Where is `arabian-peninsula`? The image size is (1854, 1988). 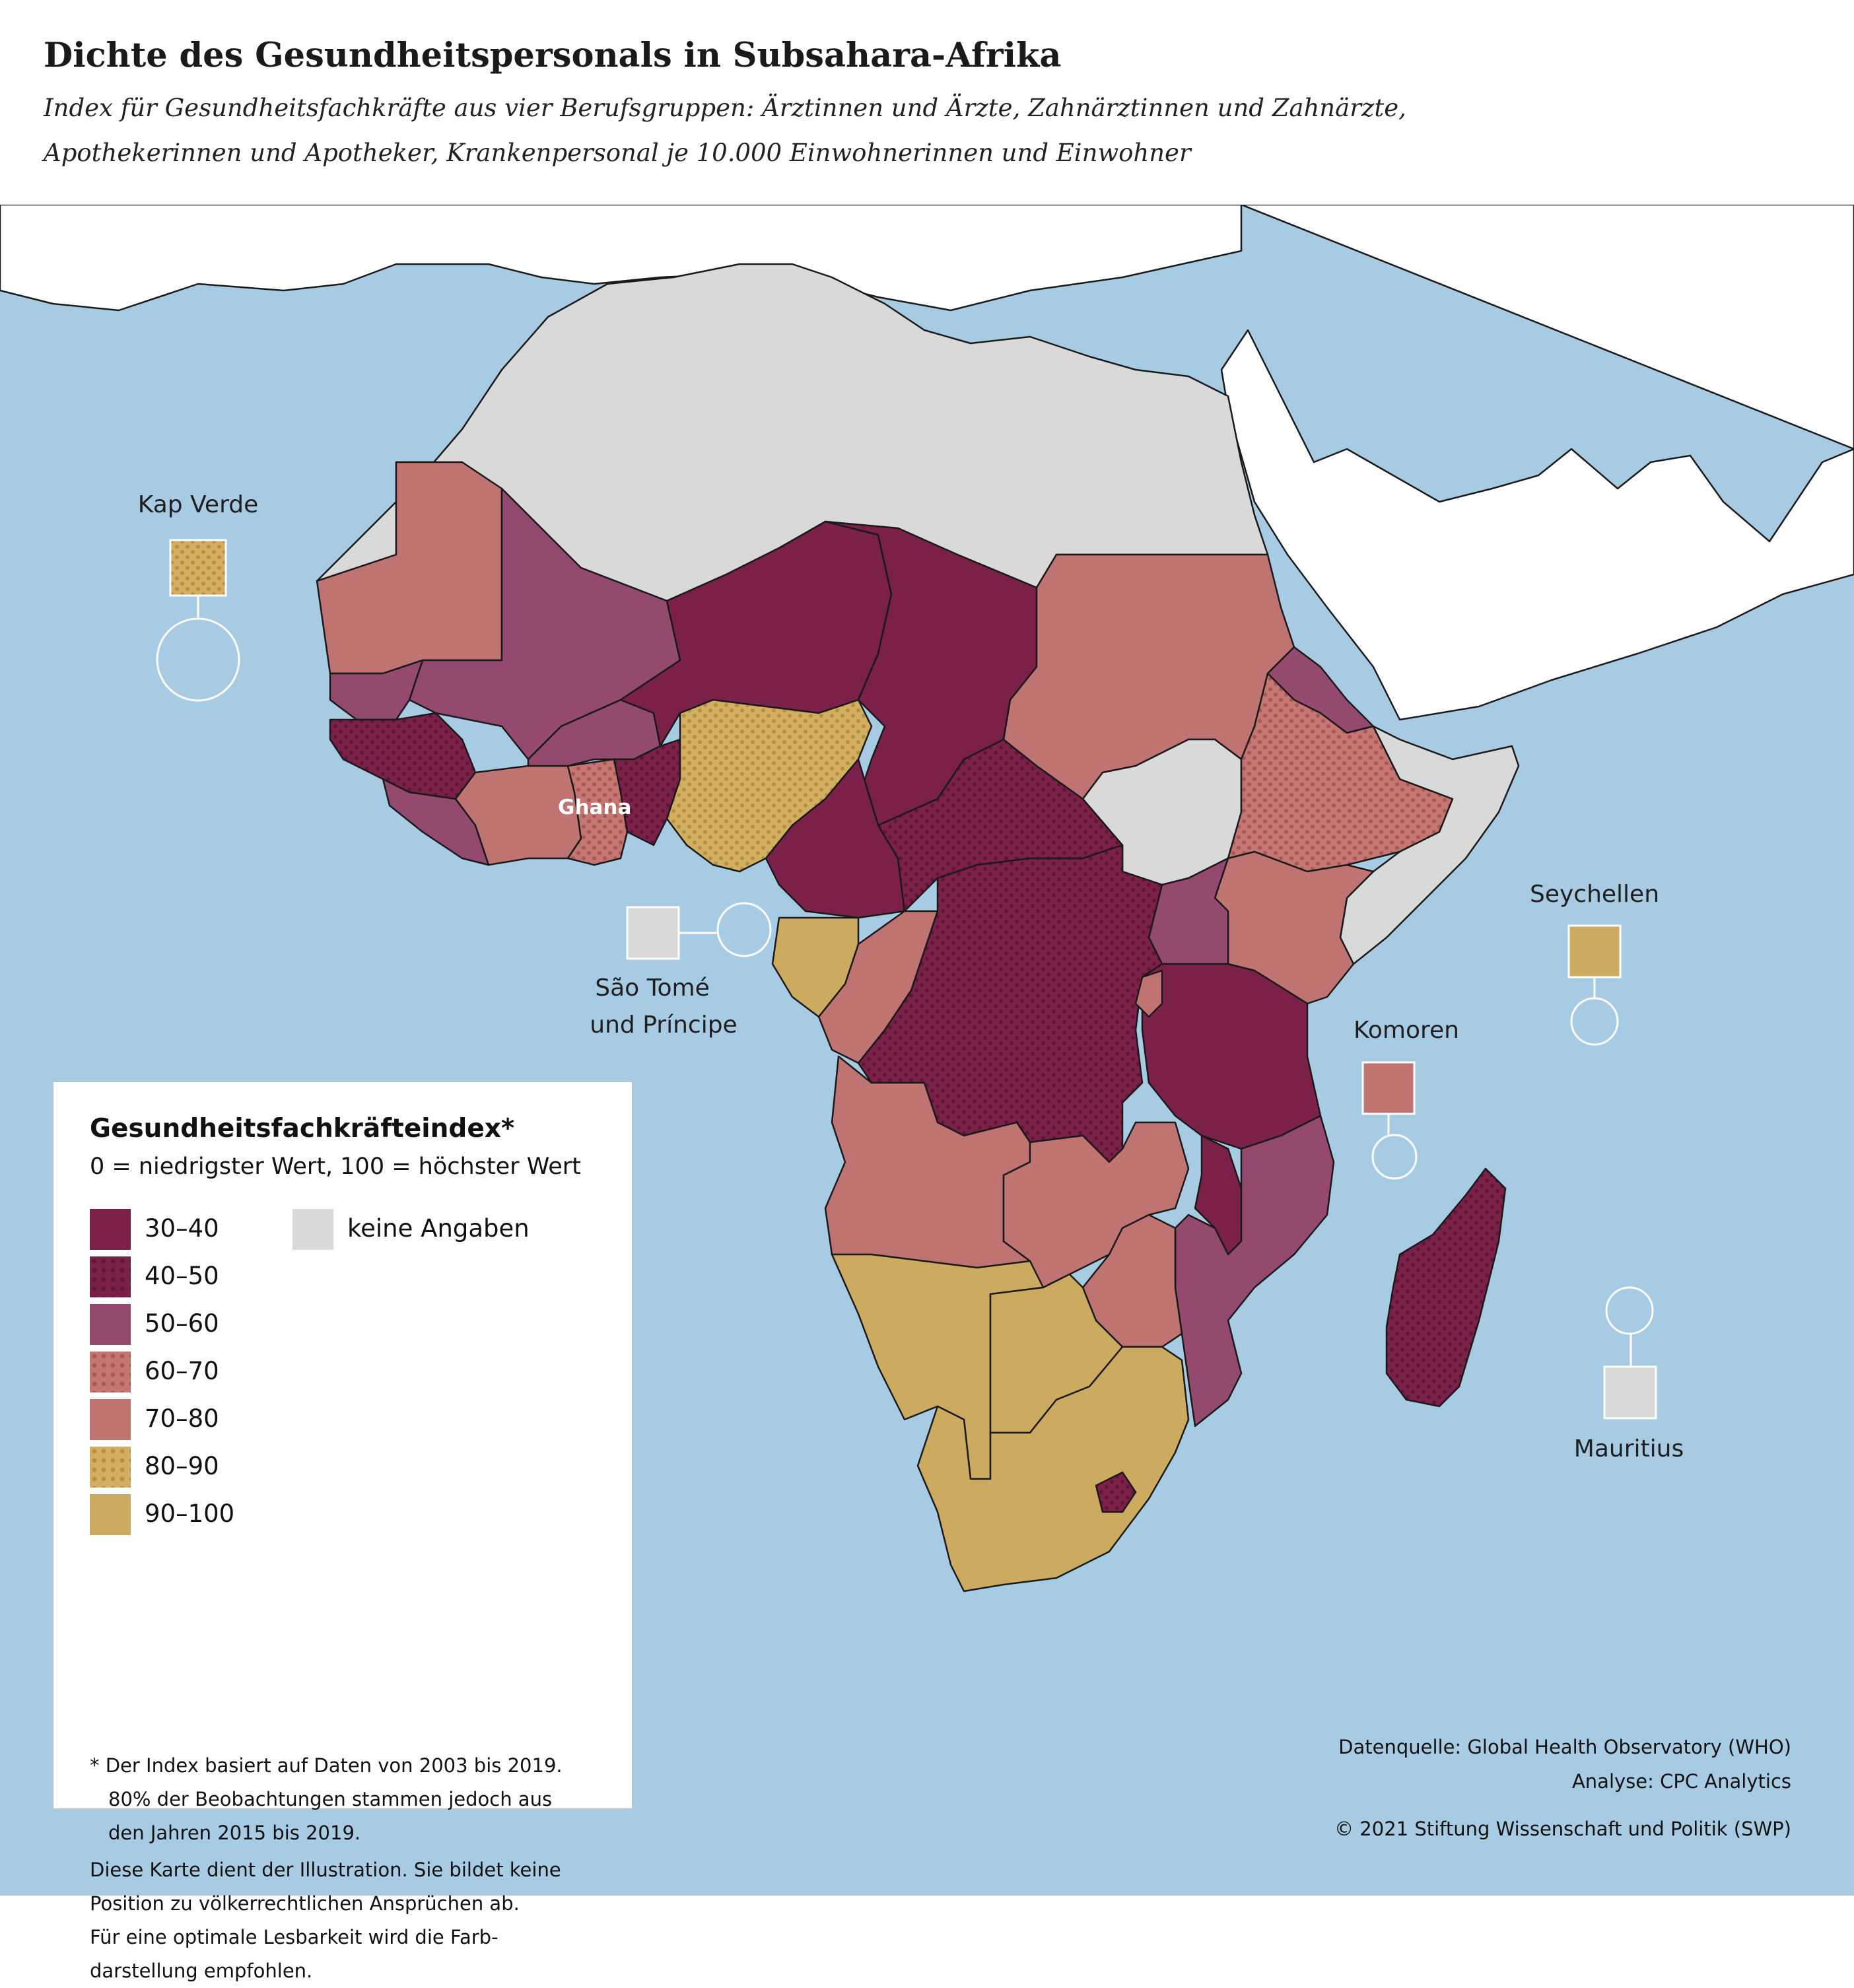 arabian-peninsula is located at coordinates (1537, 463).